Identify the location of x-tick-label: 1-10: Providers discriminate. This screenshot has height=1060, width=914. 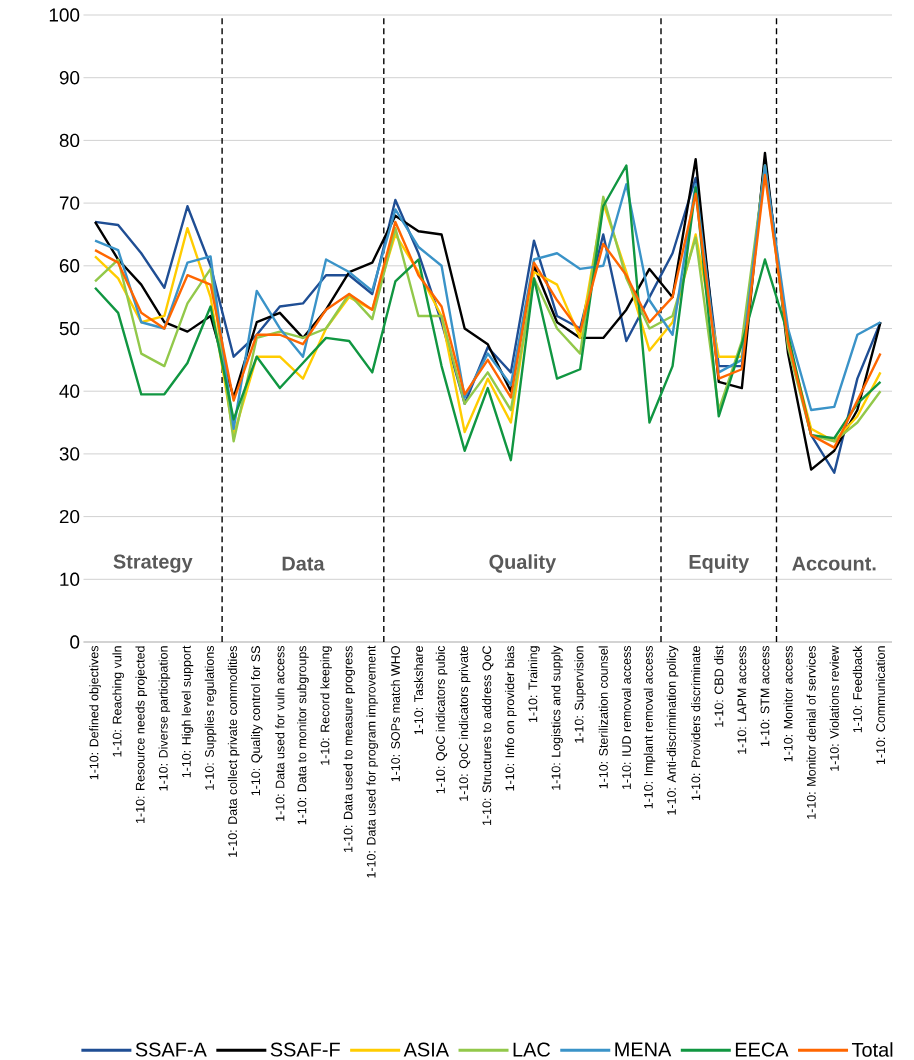
(696, 723).